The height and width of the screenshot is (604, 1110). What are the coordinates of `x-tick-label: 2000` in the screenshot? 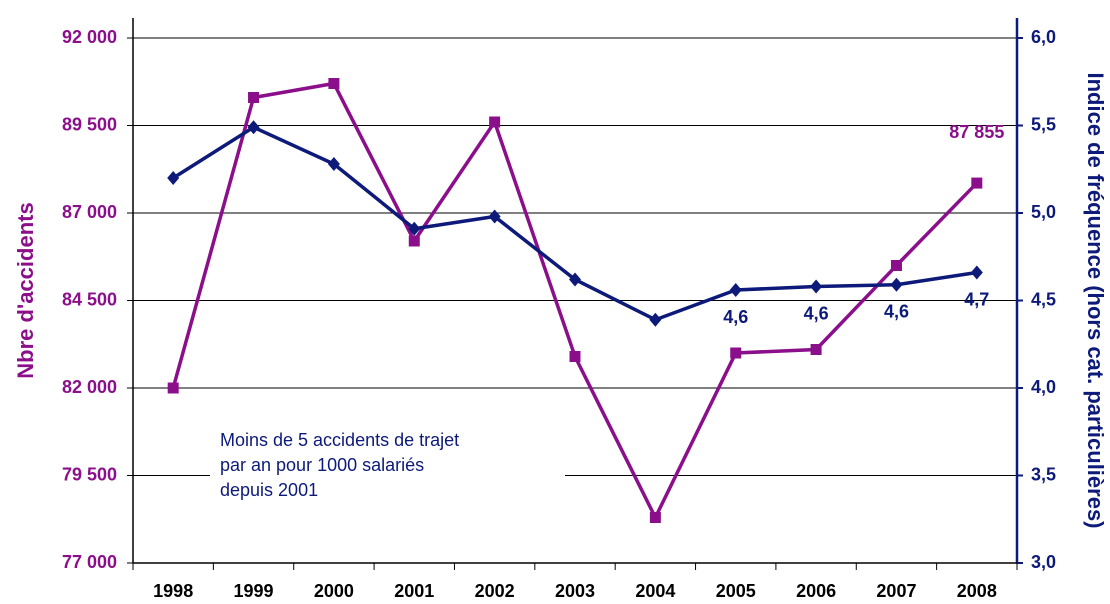 It's located at (334, 591).